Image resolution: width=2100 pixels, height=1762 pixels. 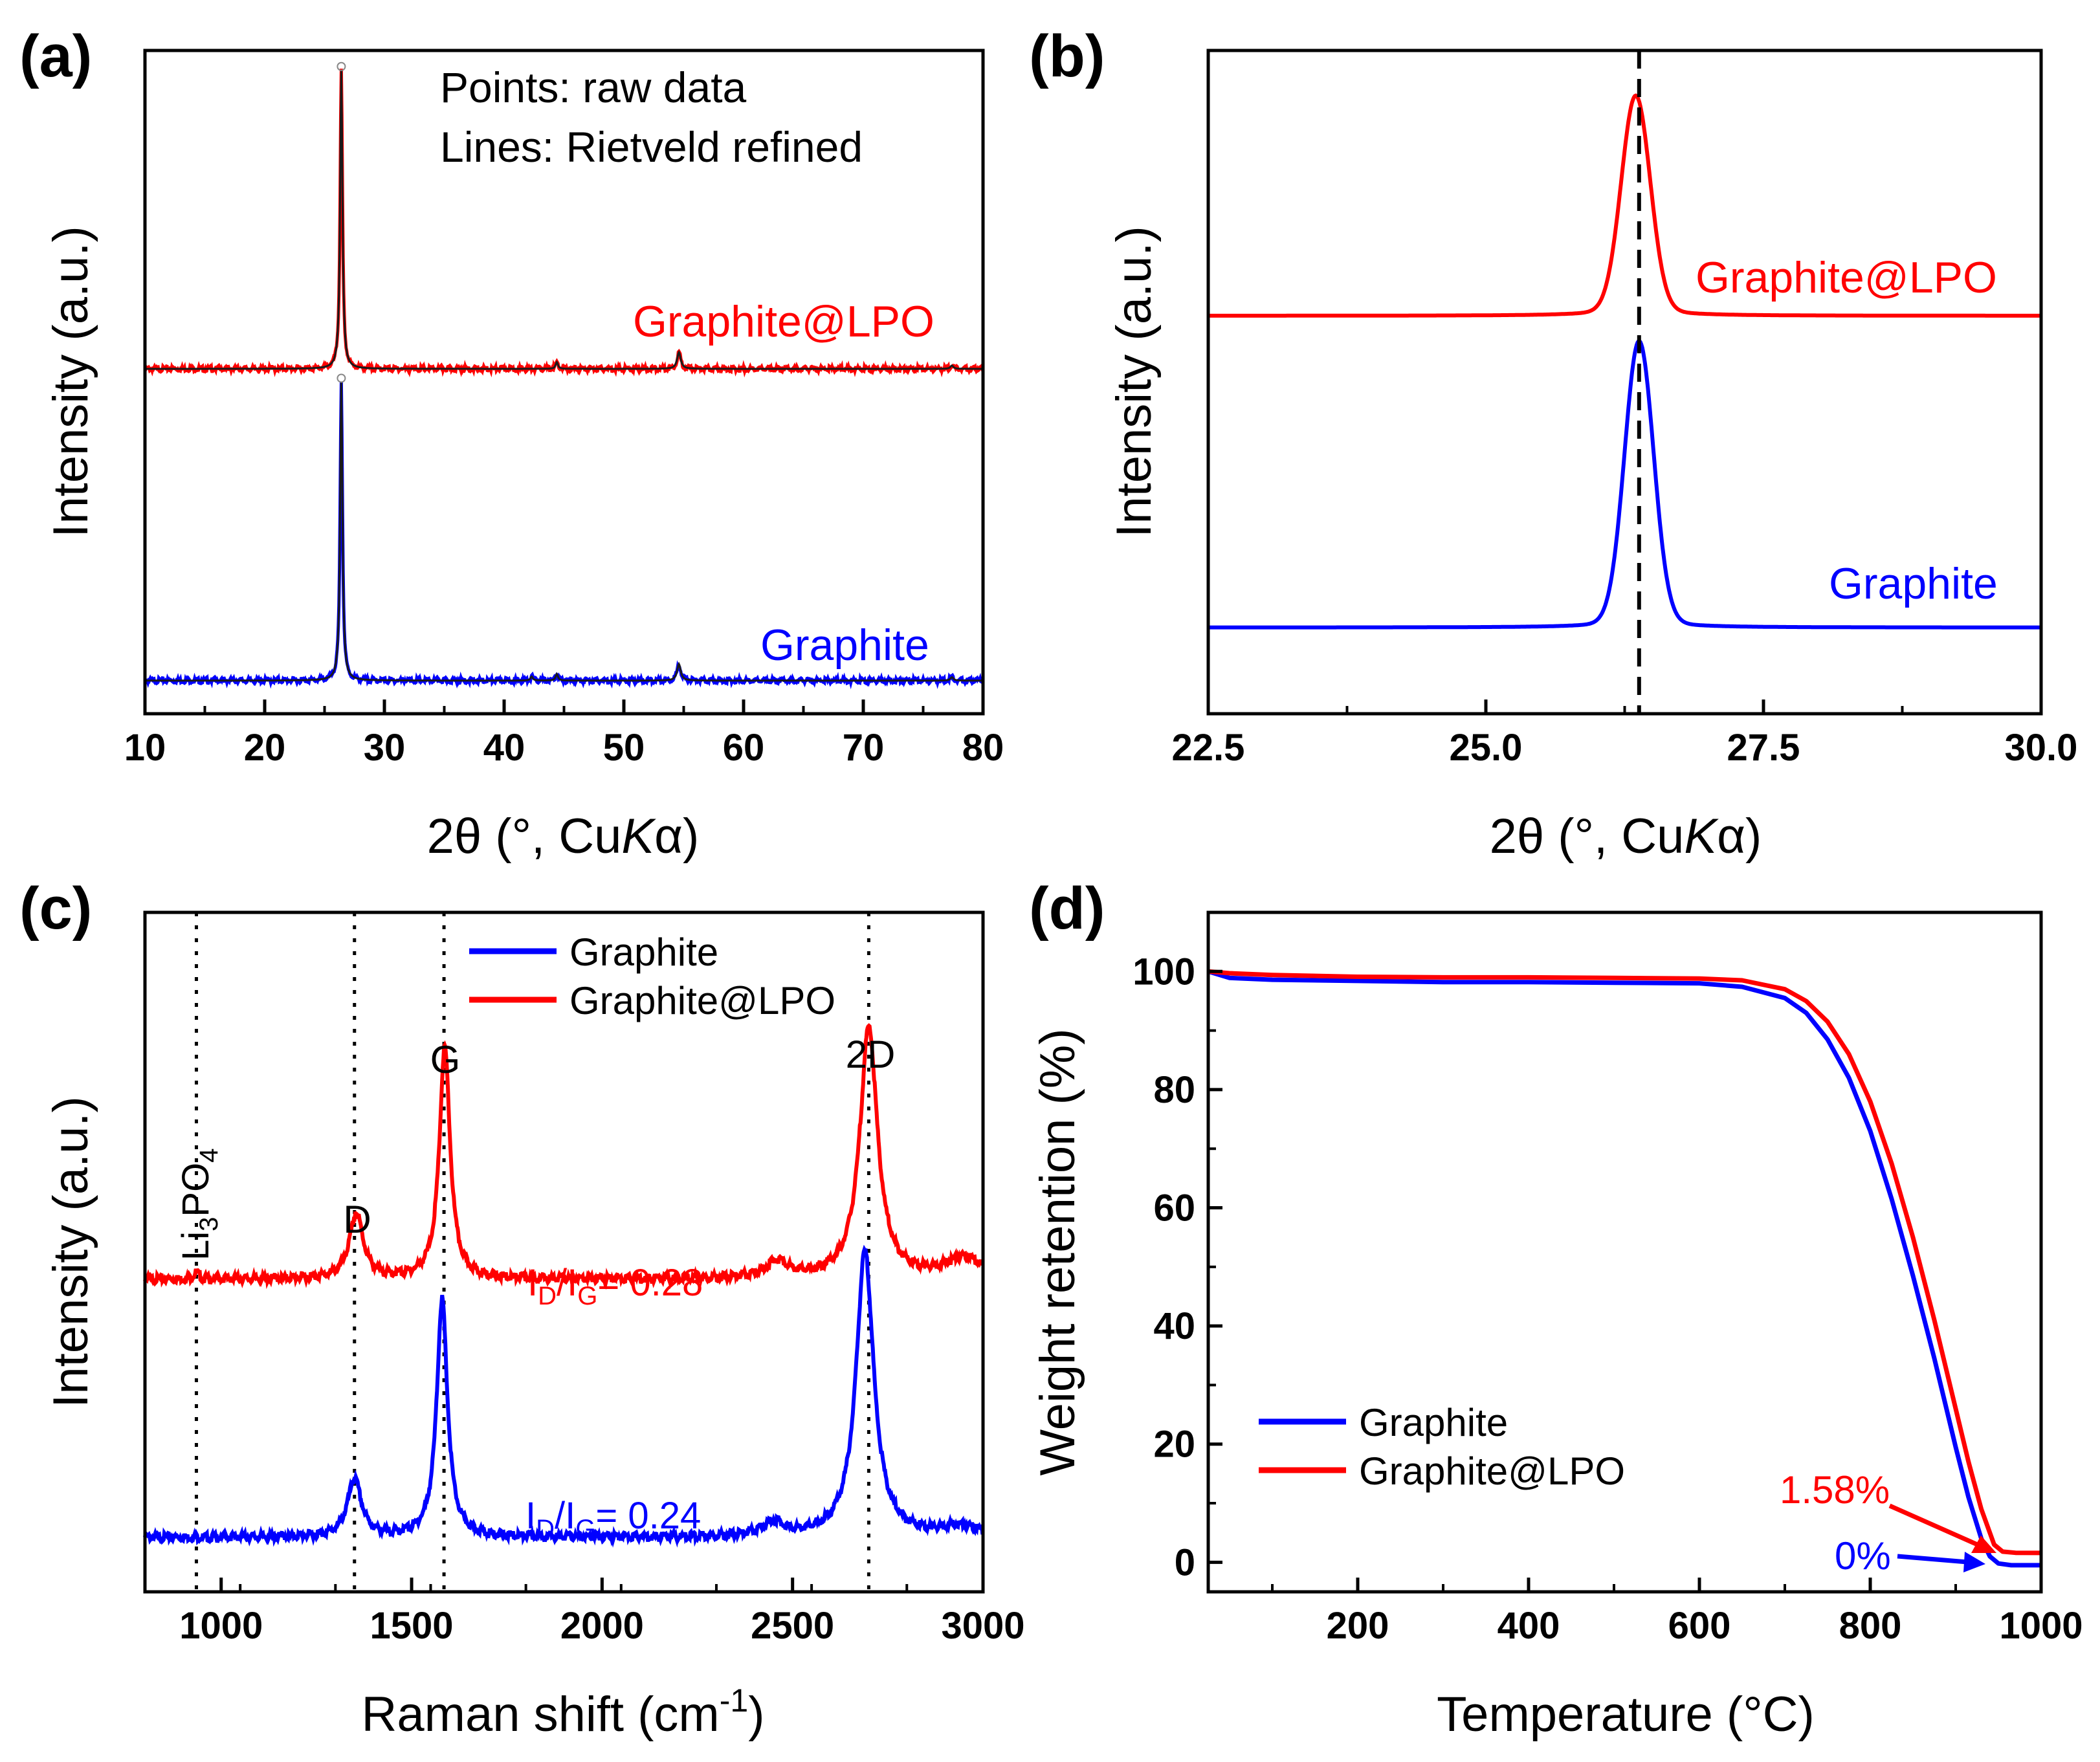 I want to click on panel-a-series-graphite, so click(x=564, y=536).